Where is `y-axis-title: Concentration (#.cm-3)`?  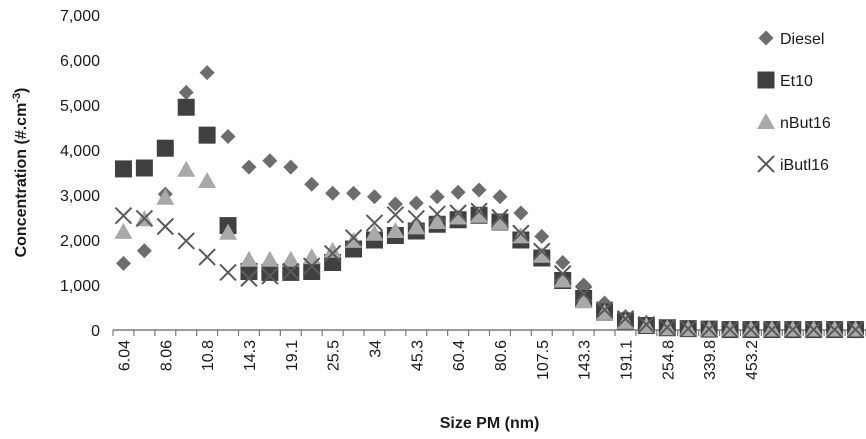
y-axis-title: Concentration (#.cm-3) is located at coordinates (20, 173).